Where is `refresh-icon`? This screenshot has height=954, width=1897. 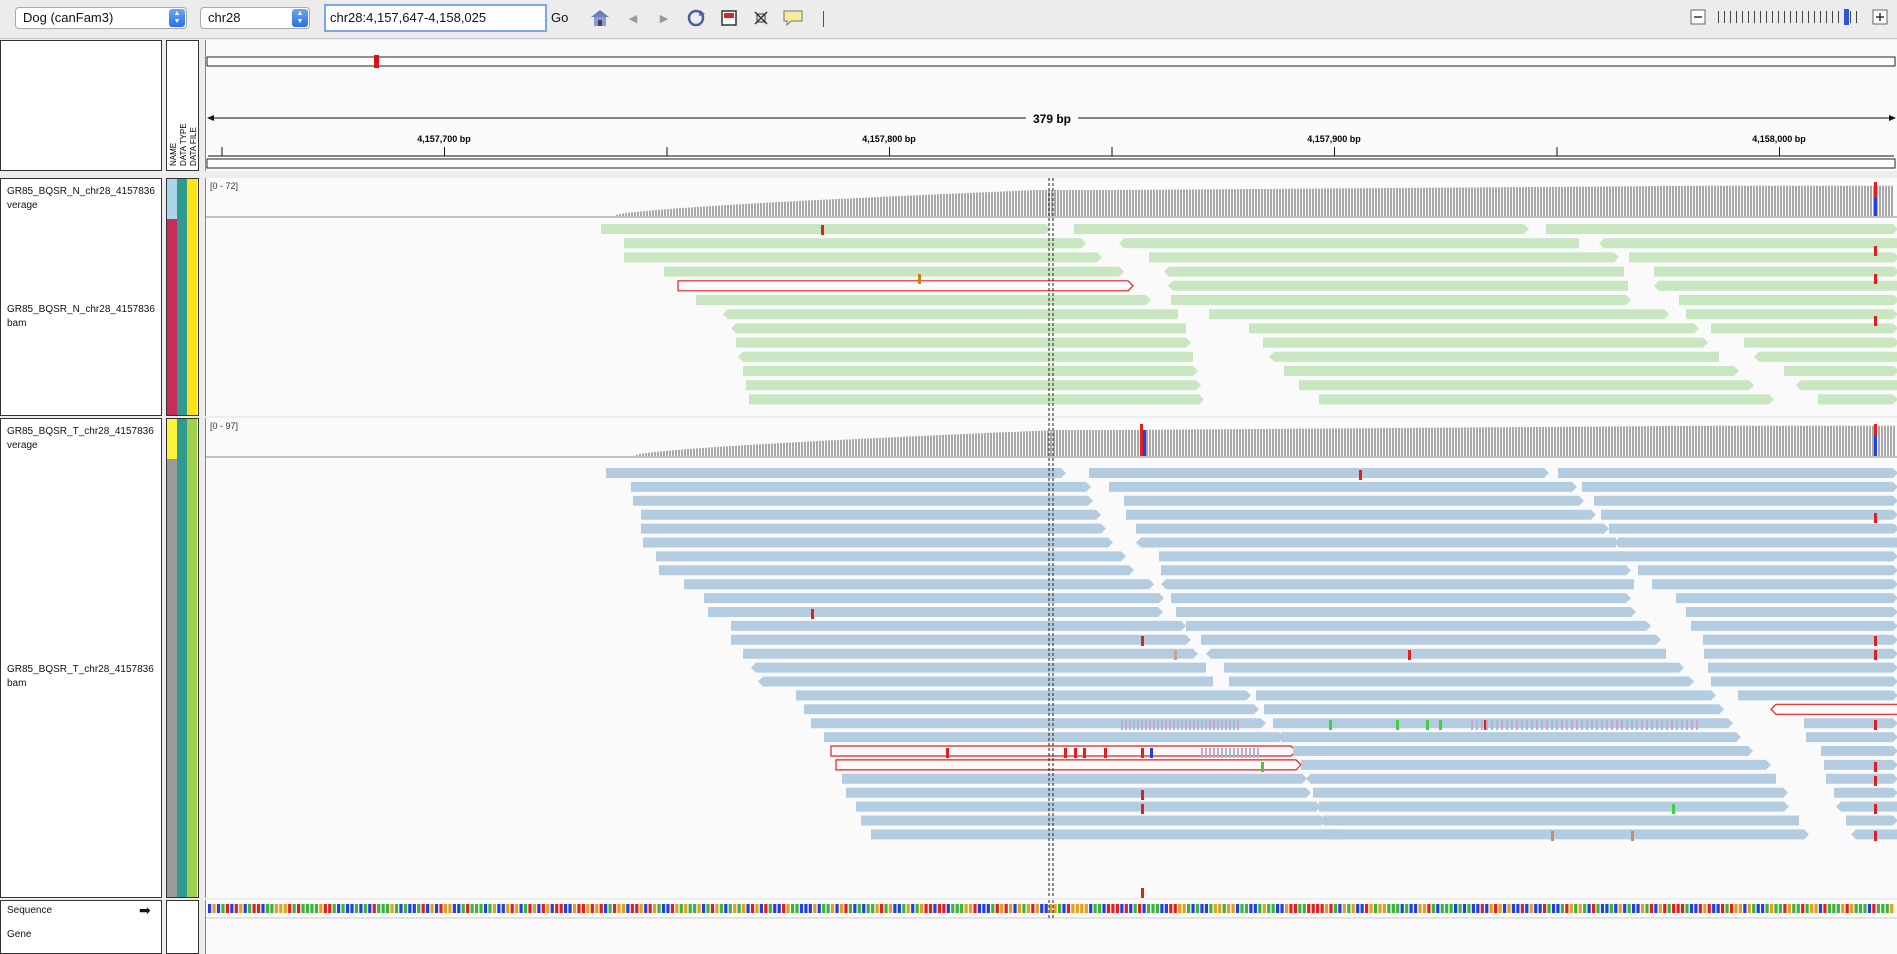
refresh-icon is located at coordinates (696, 18).